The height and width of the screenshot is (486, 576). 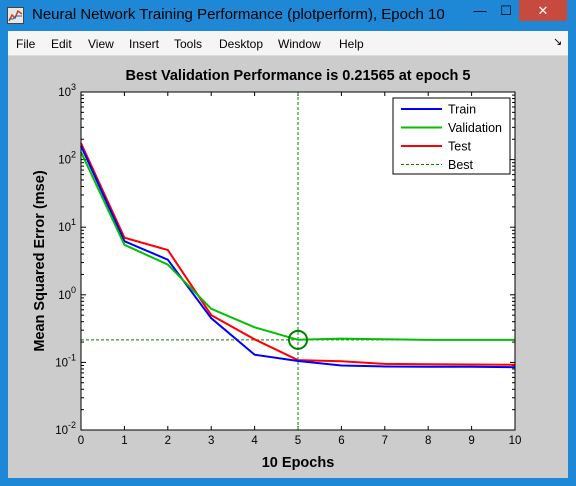 What do you see at coordinates (461, 165) in the screenshot?
I see `legend-label: Best` at bounding box center [461, 165].